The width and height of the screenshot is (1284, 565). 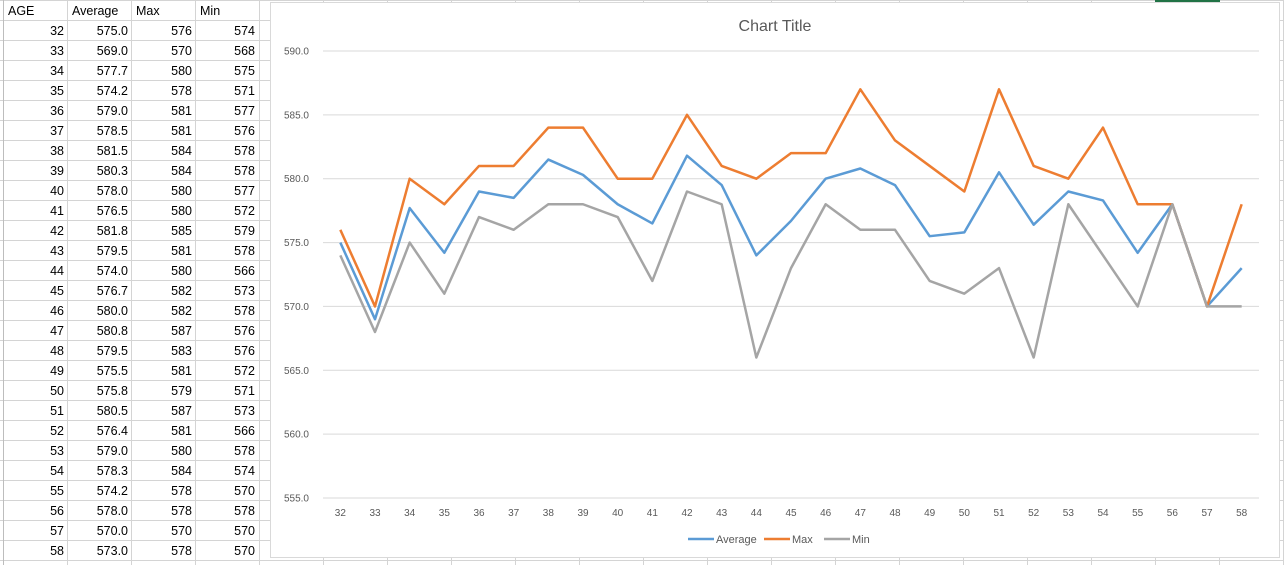 I want to click on cell-average: 569.0, so click(x=112, y=51).